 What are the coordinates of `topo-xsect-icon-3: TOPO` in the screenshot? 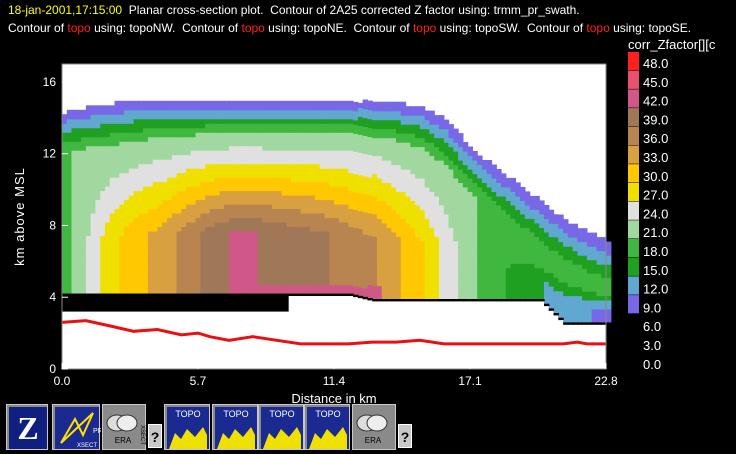 It's located at (281, 427).